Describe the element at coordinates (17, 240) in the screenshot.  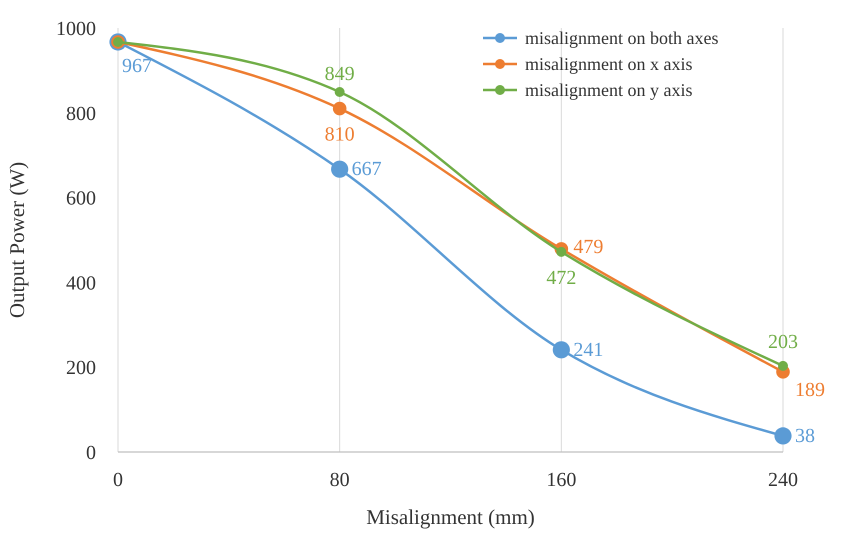
I see `y-axis-title: Output Power (W)` at that location.